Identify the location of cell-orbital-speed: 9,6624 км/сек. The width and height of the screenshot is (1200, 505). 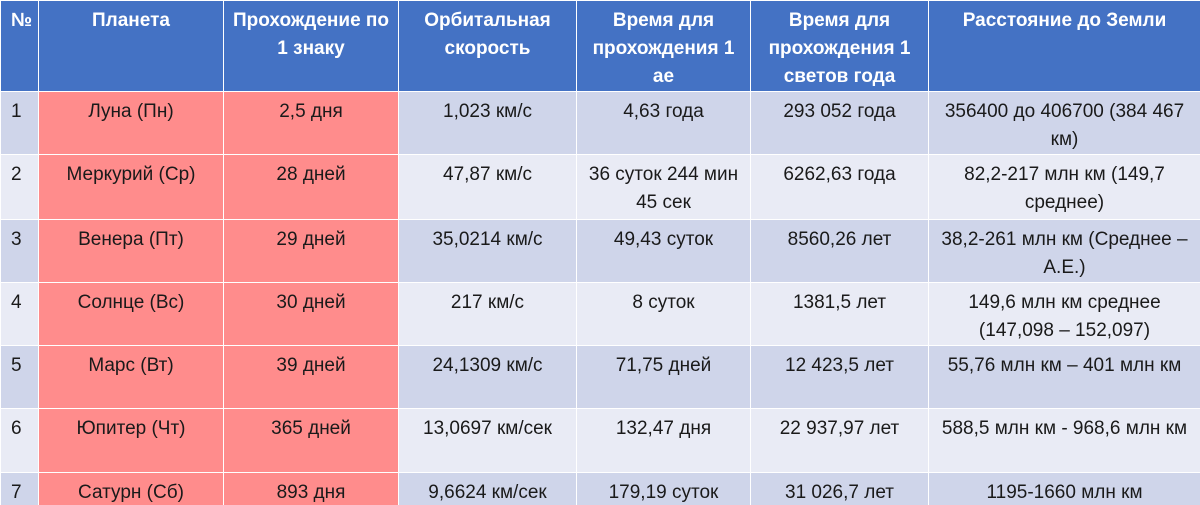
(487, 488).